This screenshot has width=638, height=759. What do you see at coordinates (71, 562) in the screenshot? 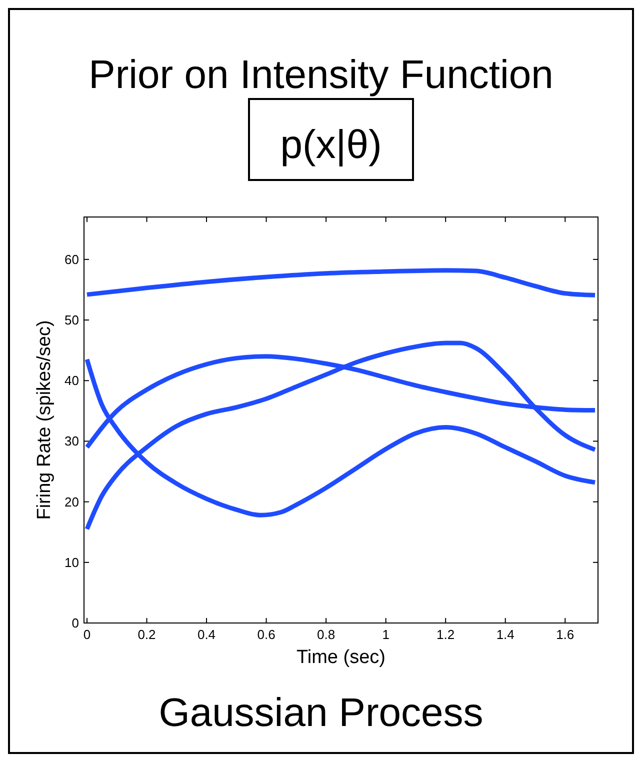
I see `y-tick-label: 10` at bounding box center [71, 562].